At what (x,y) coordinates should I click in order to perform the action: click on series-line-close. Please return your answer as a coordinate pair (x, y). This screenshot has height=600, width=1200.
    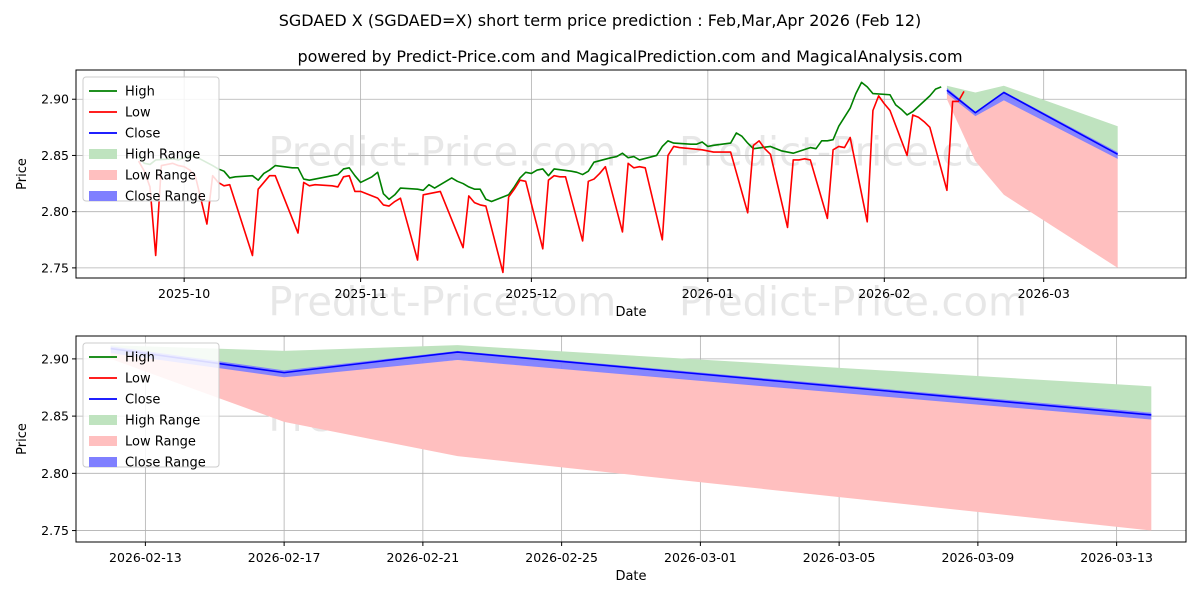
    Looking at the image, I should click on (1032, 122).